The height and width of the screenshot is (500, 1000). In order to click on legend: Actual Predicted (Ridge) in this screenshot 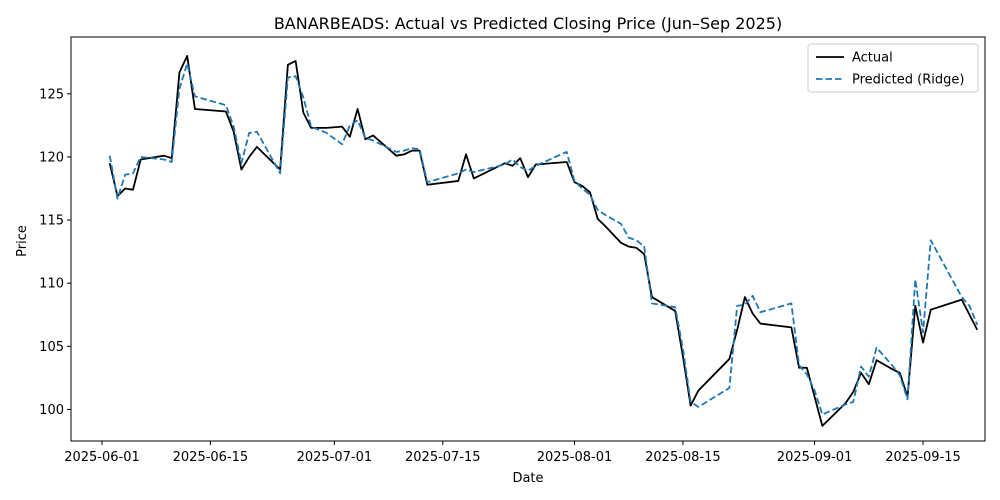, I will do `click(893, 68)`.